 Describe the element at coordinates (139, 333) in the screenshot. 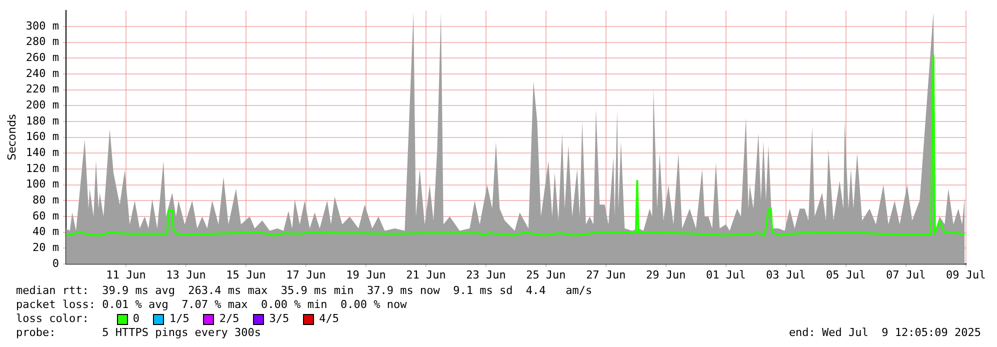

I see `text: probe: 5 HTTPS pings every 300s` at that location.